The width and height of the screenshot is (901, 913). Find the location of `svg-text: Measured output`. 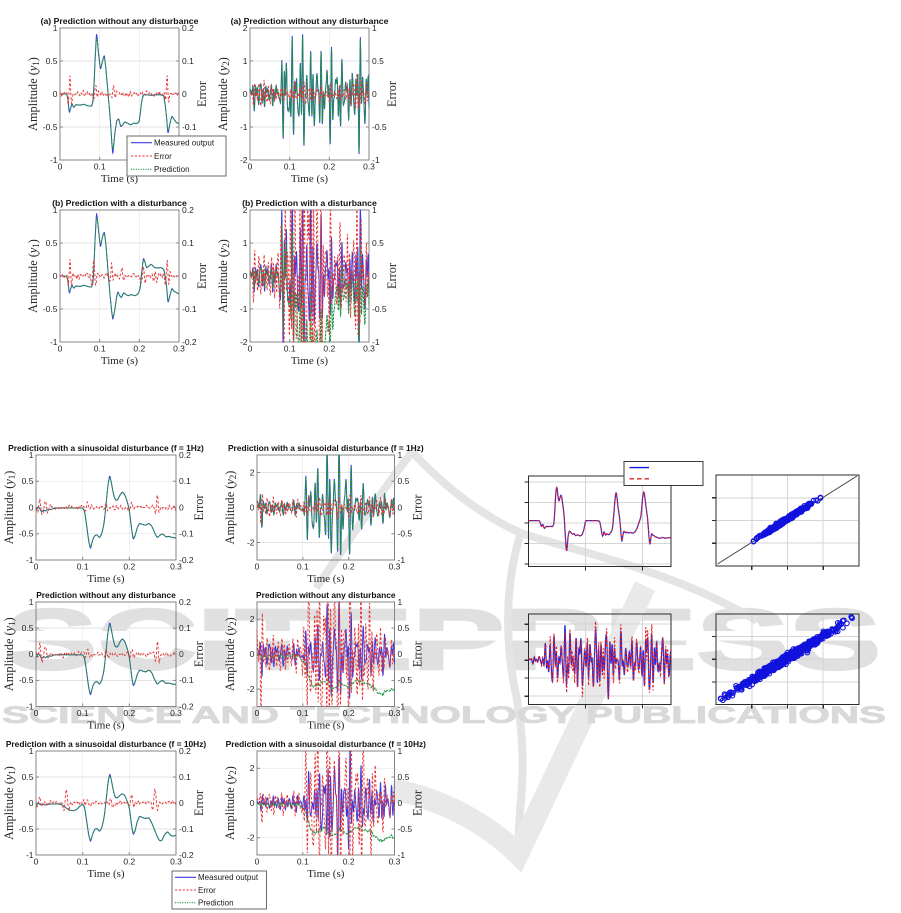

svg-text: Measured output is located at coordinates (228, 877).